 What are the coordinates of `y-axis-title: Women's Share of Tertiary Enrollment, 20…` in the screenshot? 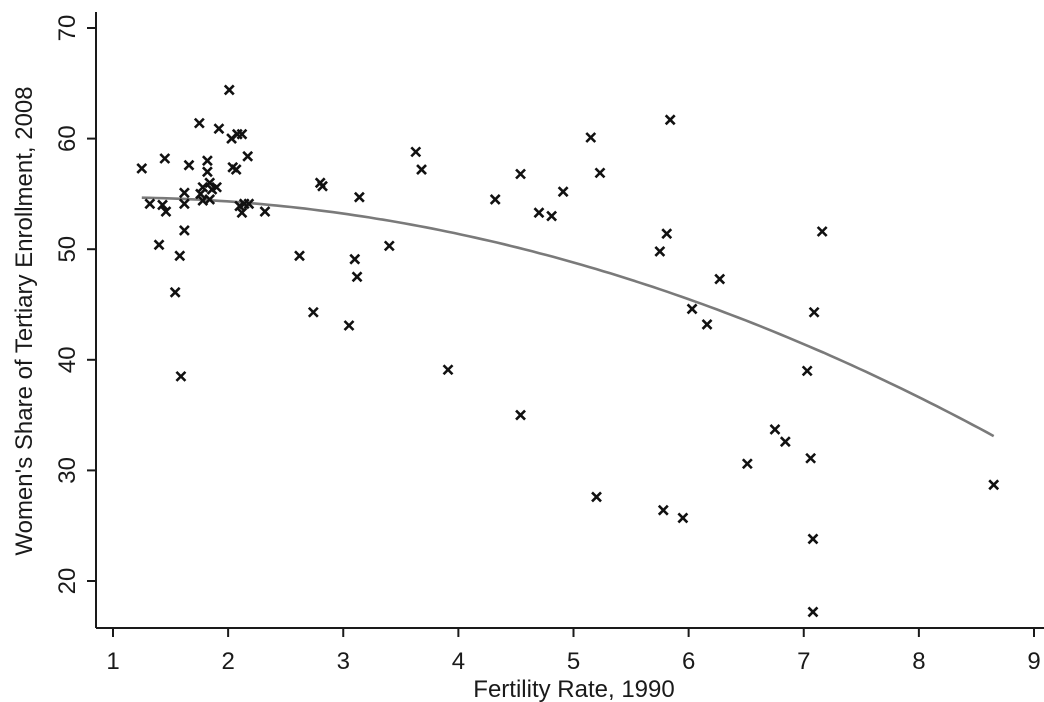 It's located at (24, 320).